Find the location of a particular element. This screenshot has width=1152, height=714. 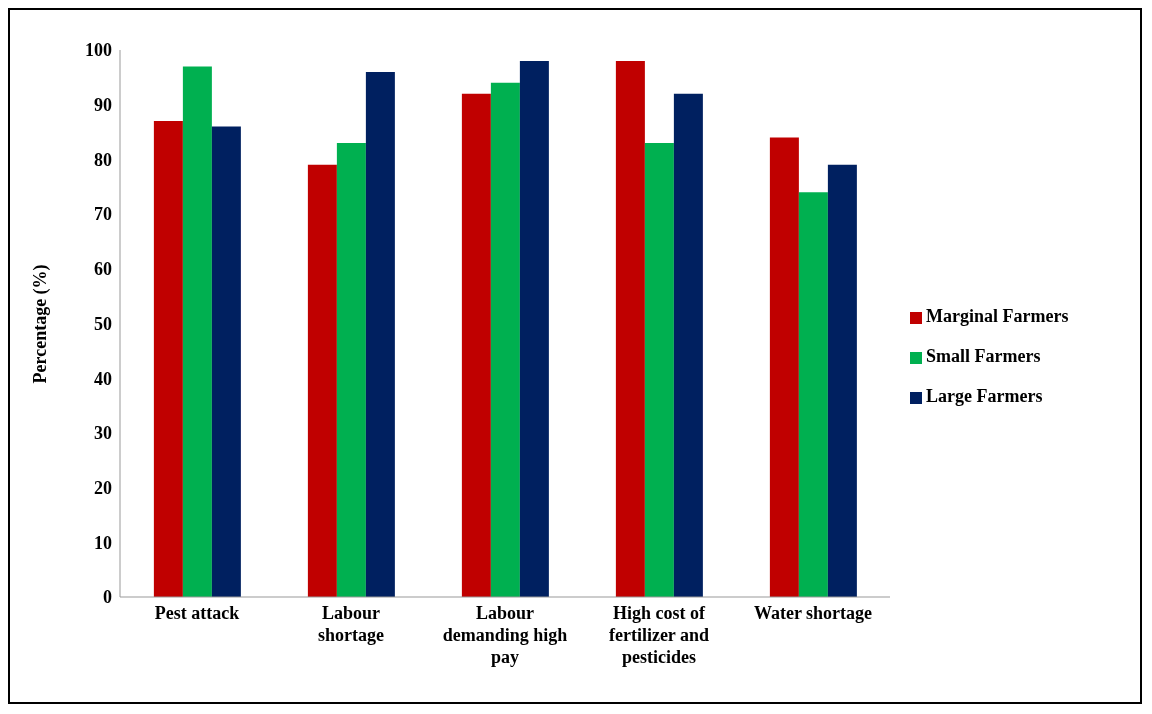

y-tick-label: 100 is located at coordinates (98, 50).